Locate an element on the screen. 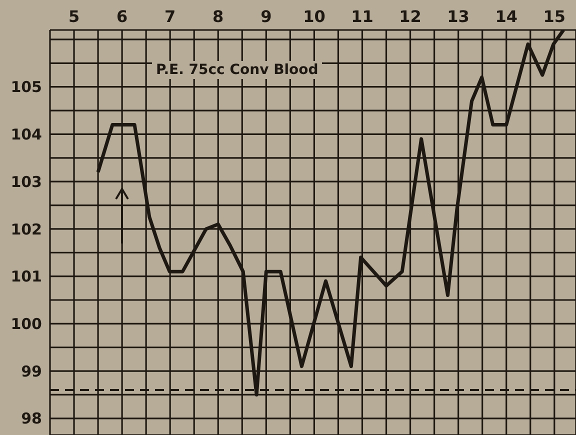  x-tick-label: 6 is located at coordinates (122, 16).